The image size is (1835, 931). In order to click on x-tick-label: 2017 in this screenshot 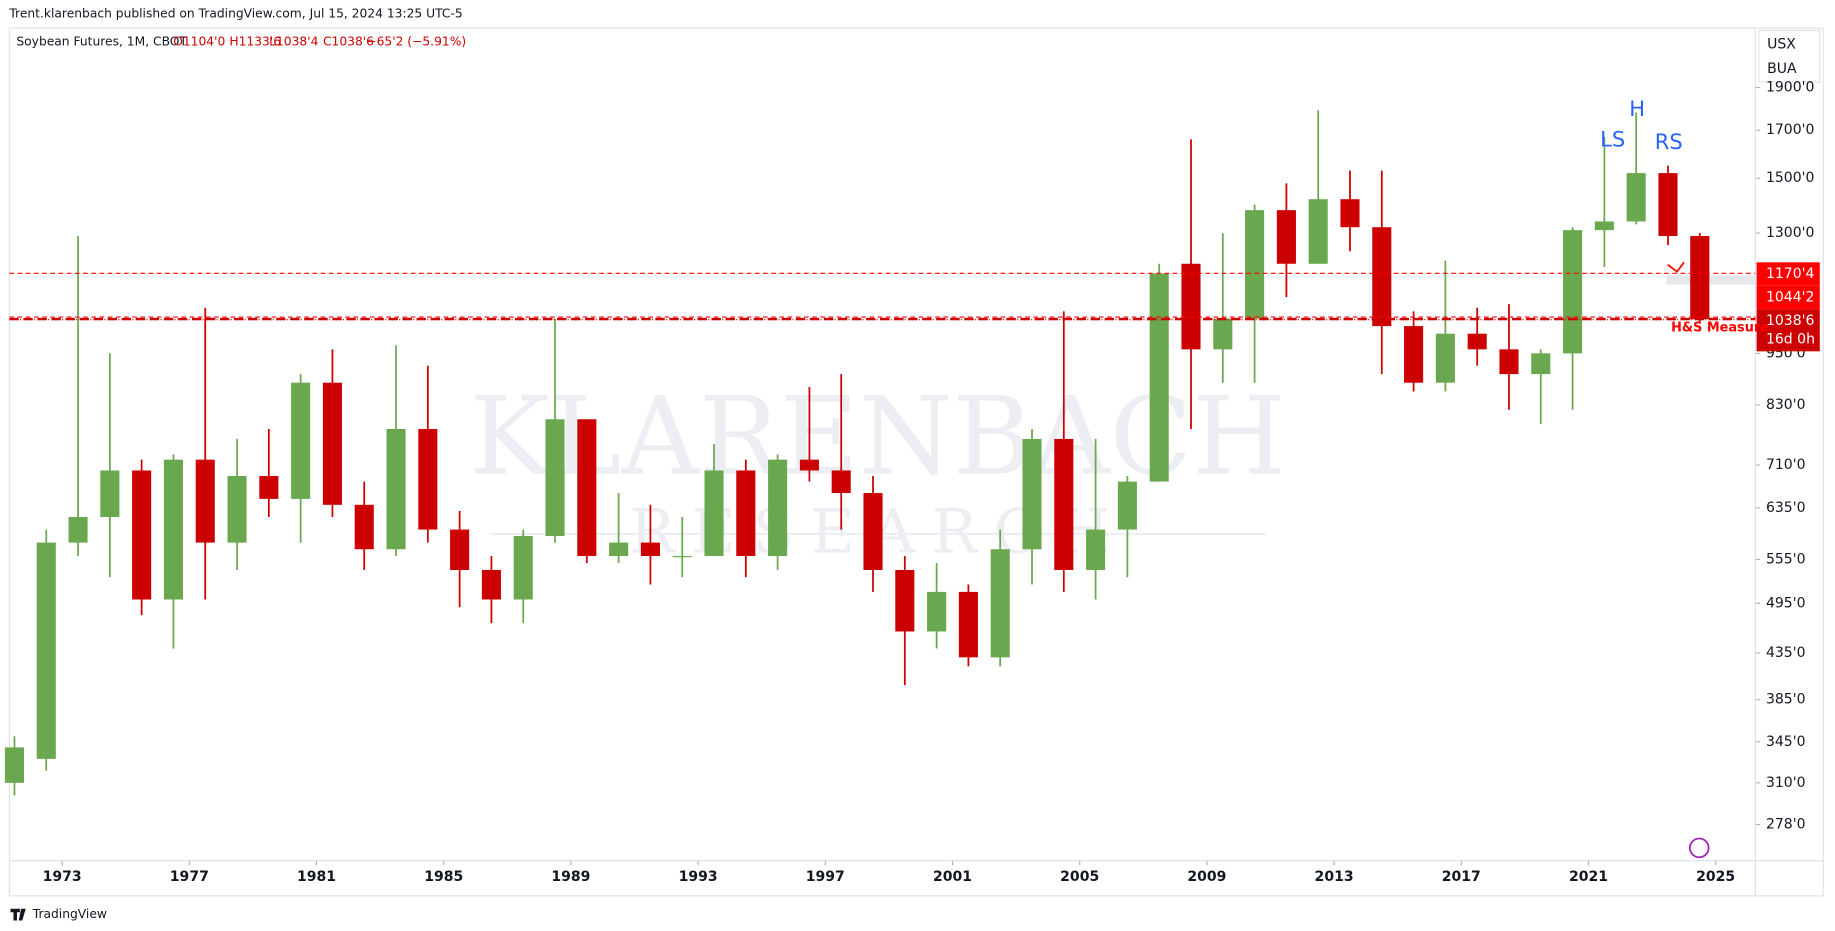, I will do `click(1461, 877)`.